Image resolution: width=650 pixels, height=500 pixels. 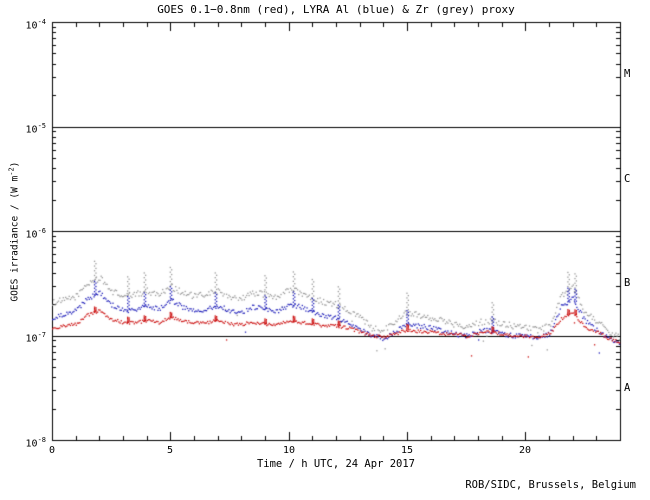 What do you see at coordinates (35, 338) in the screenshot?
I see `y-tick-1e-7: 10⁻⁷` at bounding box center [35, 338].